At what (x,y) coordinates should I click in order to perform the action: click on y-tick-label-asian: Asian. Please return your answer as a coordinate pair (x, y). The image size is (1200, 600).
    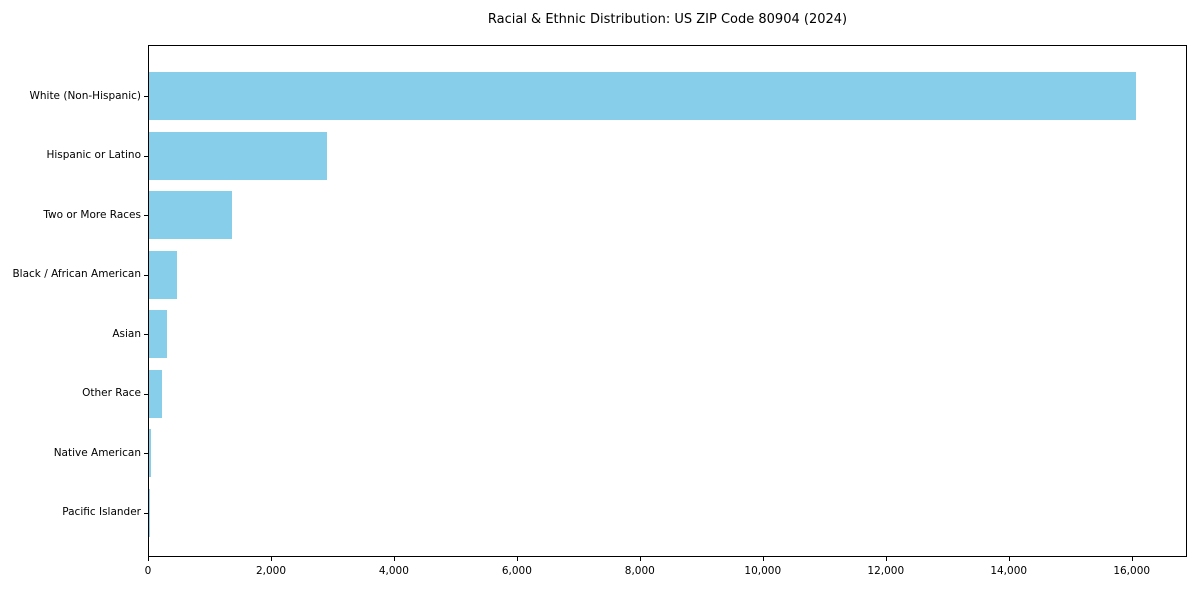
    Looking at the image, I should click on (126, 333).